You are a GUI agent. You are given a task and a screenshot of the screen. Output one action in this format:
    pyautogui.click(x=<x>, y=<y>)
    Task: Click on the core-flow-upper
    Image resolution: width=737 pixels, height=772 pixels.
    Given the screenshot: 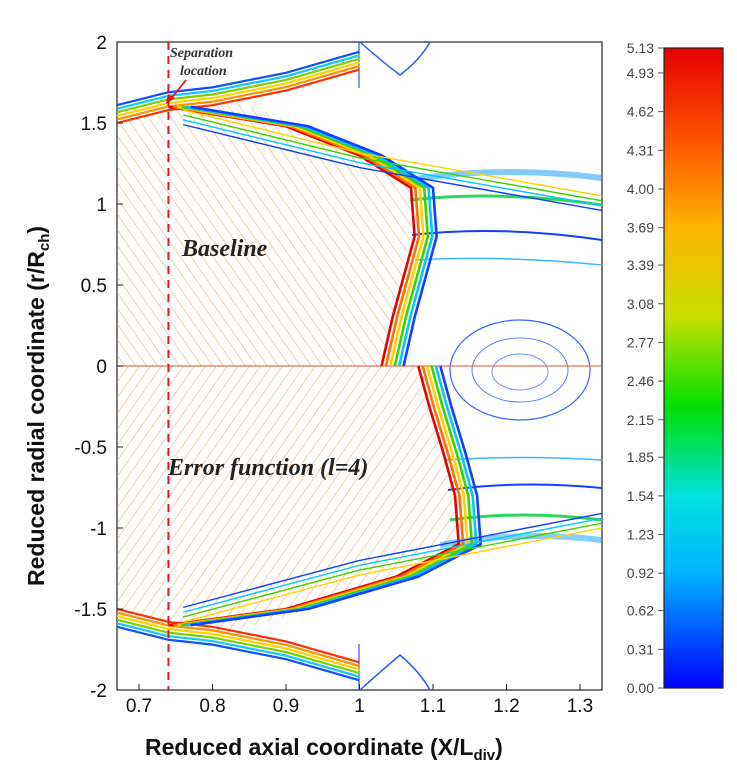 What is the action you would take?
    pyautogui.click(x=266, y=233)
    